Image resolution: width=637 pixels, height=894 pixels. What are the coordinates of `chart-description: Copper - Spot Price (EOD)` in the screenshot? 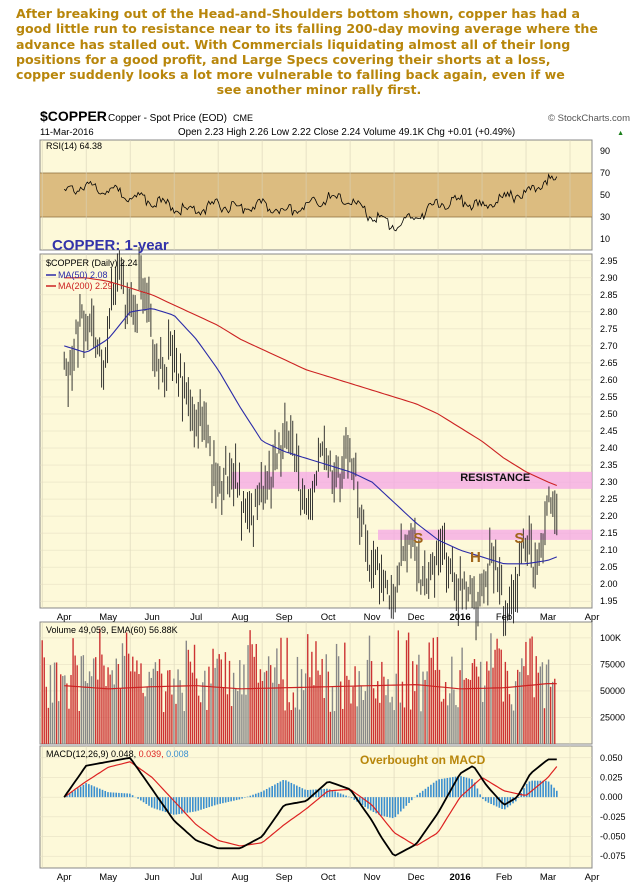 It's located at (167, 118).